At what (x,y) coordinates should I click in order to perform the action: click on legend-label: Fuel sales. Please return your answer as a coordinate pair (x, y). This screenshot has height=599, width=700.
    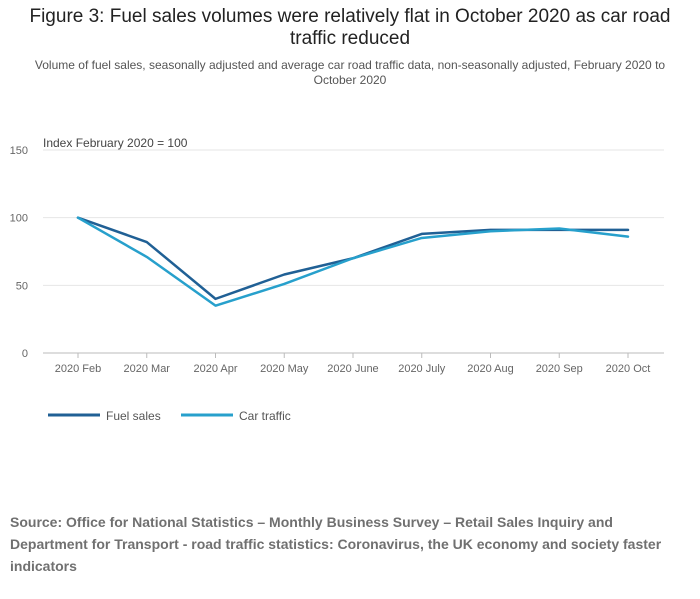
    Looking at the image, I should click on (133, 416).